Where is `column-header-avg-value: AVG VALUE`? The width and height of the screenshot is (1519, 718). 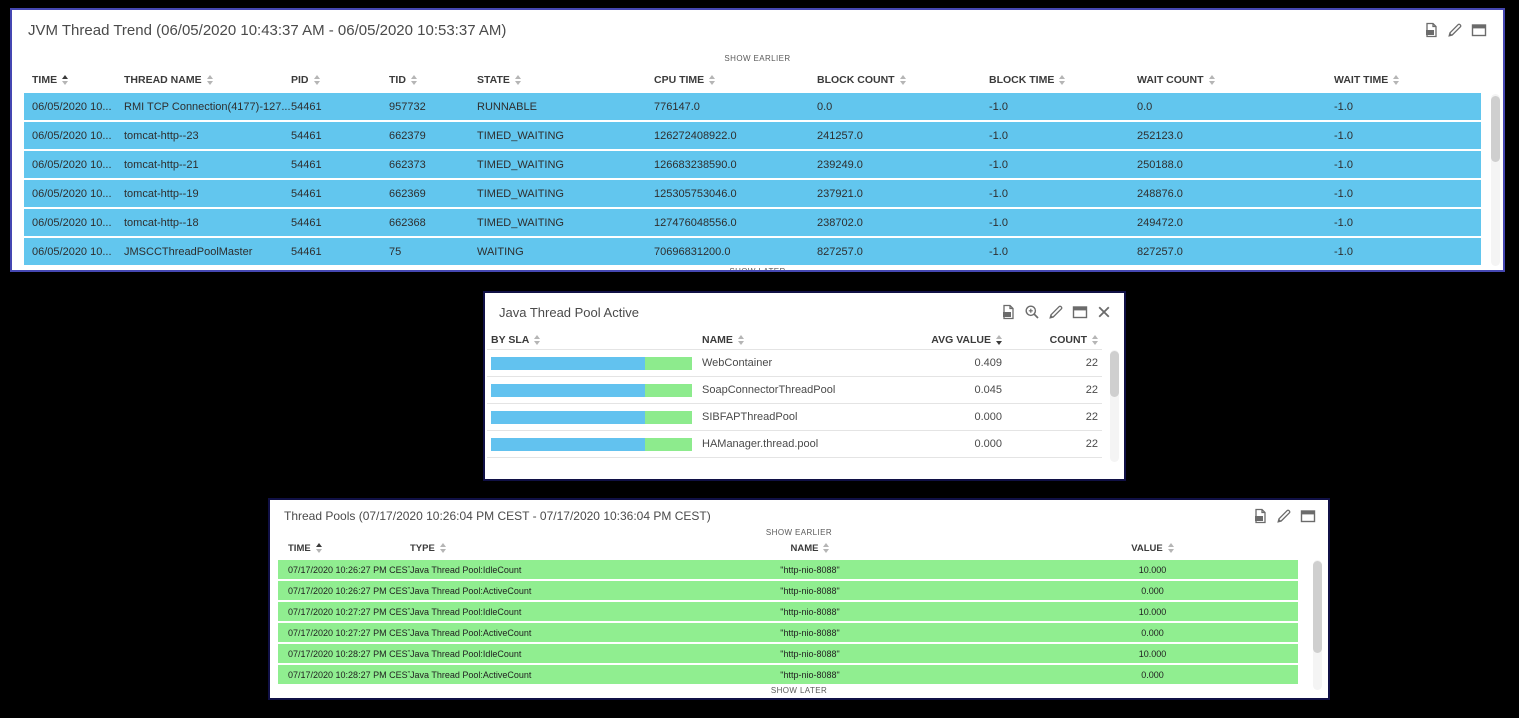
column-header-avg-value: AVG VALUE is located at coordinates (949, 340).